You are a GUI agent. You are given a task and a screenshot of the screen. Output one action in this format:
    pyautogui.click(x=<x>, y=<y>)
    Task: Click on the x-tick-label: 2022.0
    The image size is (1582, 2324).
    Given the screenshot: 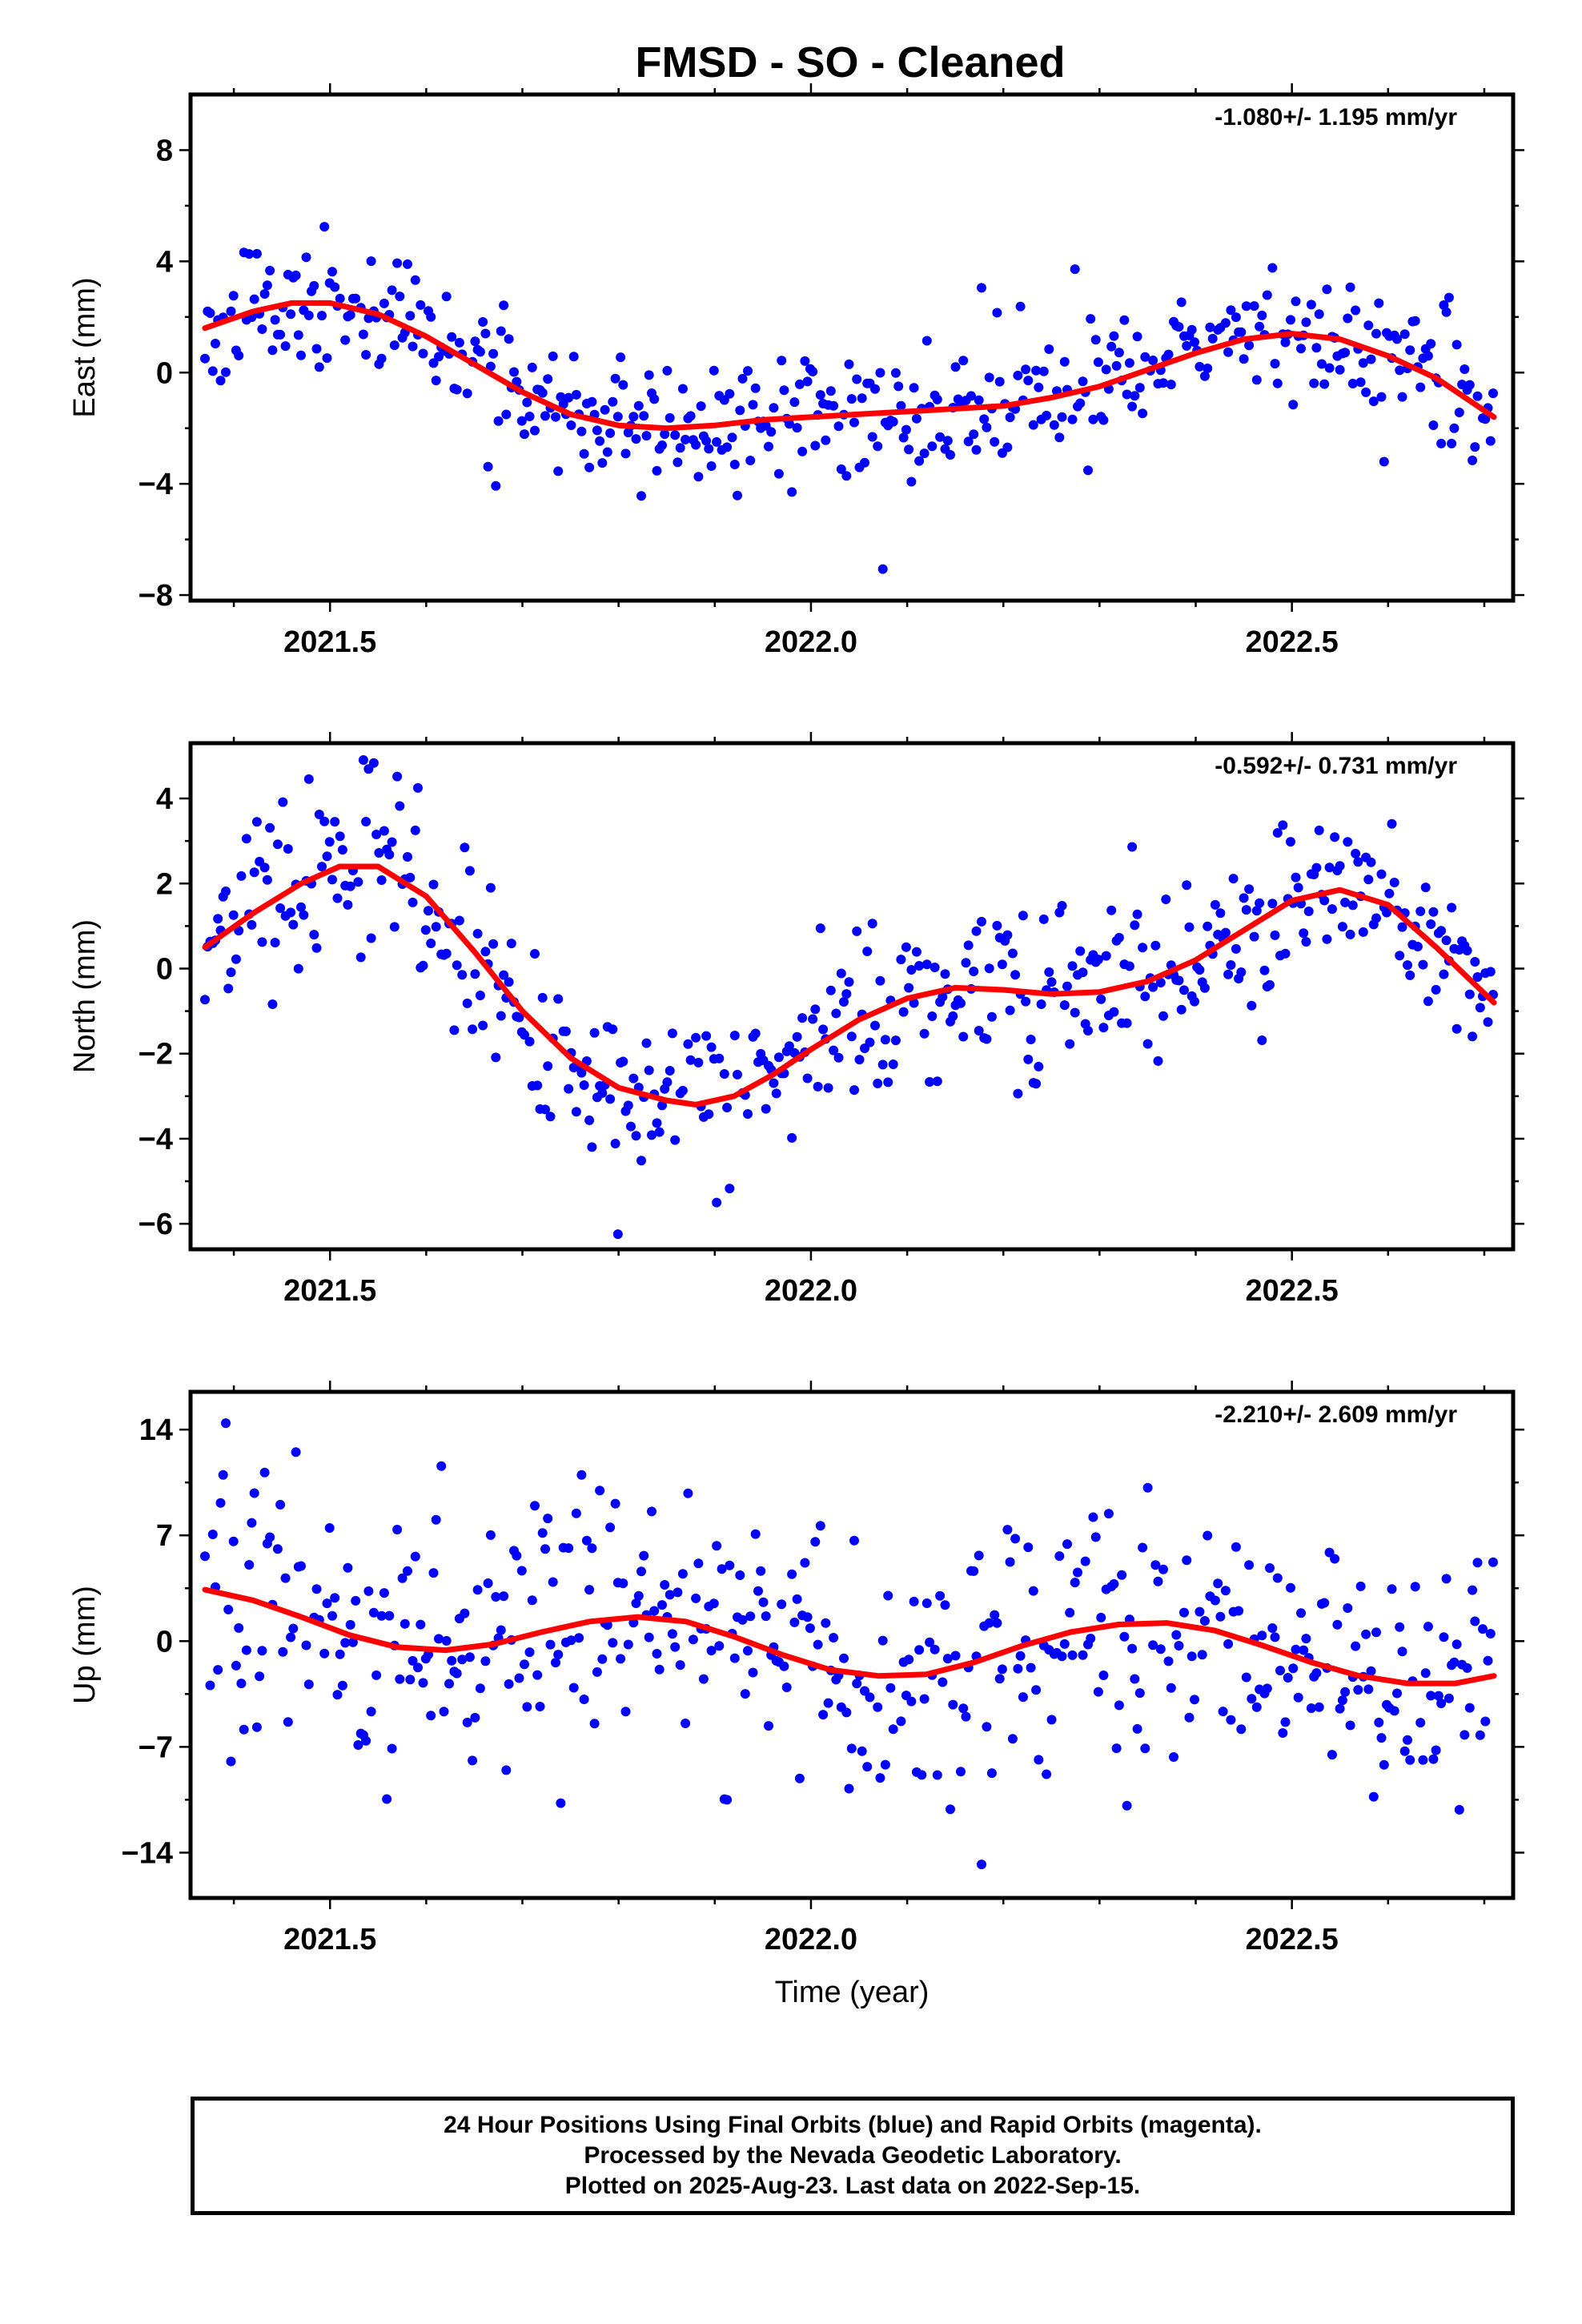 What is the action you would take?
    pyautogui.click(x=811, y=1291)
    